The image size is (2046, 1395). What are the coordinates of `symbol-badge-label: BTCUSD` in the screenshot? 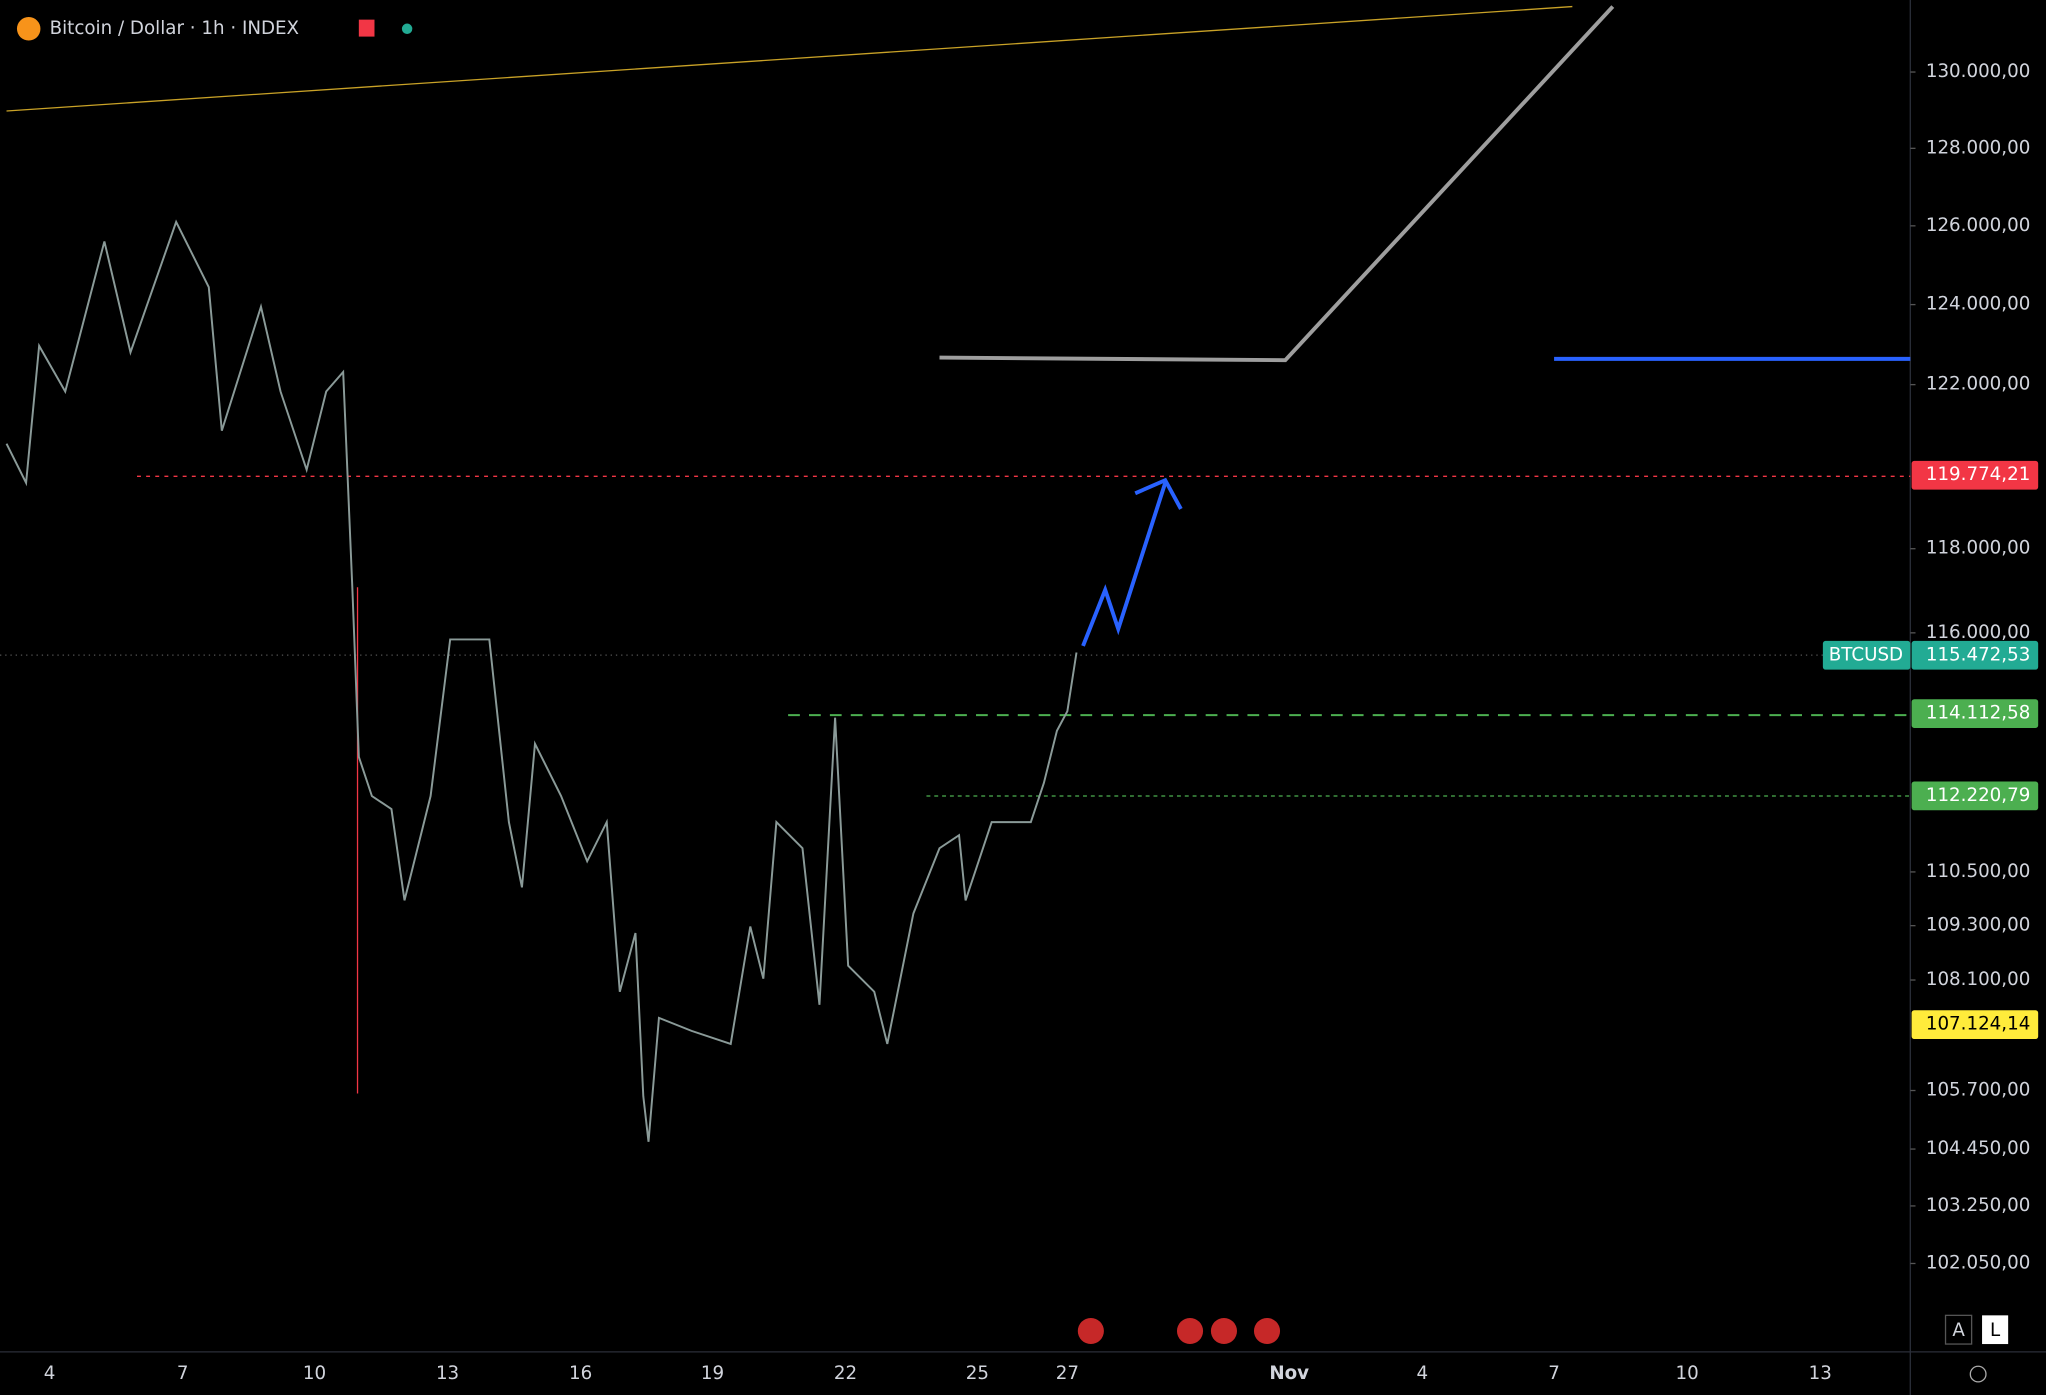 It's located at (1866, 654).